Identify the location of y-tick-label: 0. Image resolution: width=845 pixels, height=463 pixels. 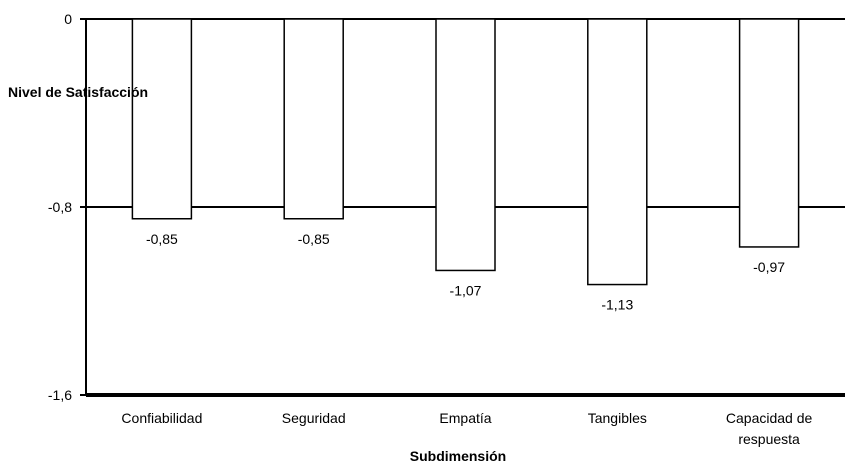
(68, 19).